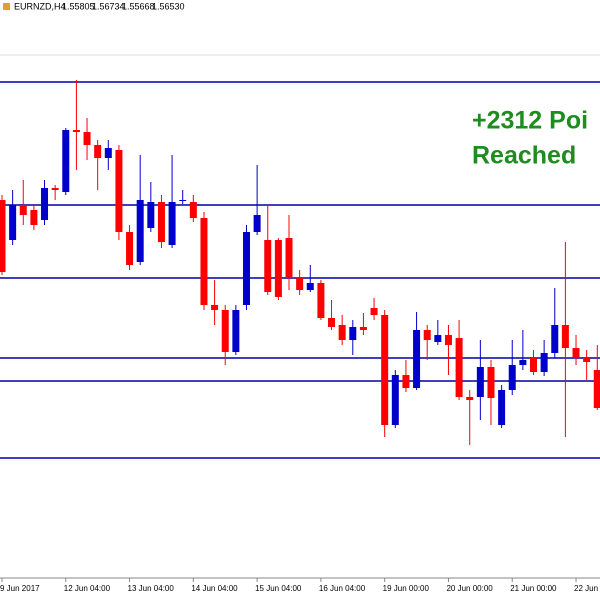 This screenshot has height=600, width=600. Describe the element at coordinates (406, 588) in the screenshot. I see `x-tick-label: 19 Jun 00:00` at that location.